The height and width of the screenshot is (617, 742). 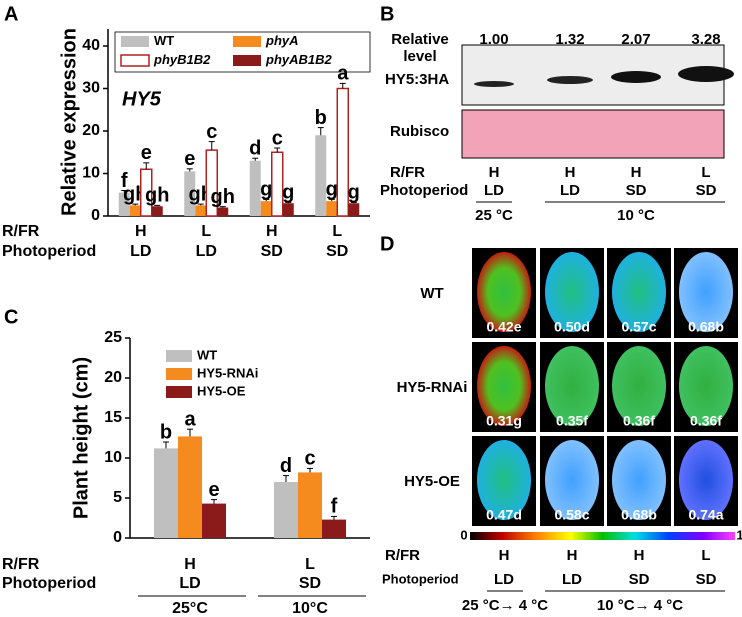 What do you see at coordinates (242, 52) in the screenshot?
I see `legend-box` at bounding box center [242, 52].